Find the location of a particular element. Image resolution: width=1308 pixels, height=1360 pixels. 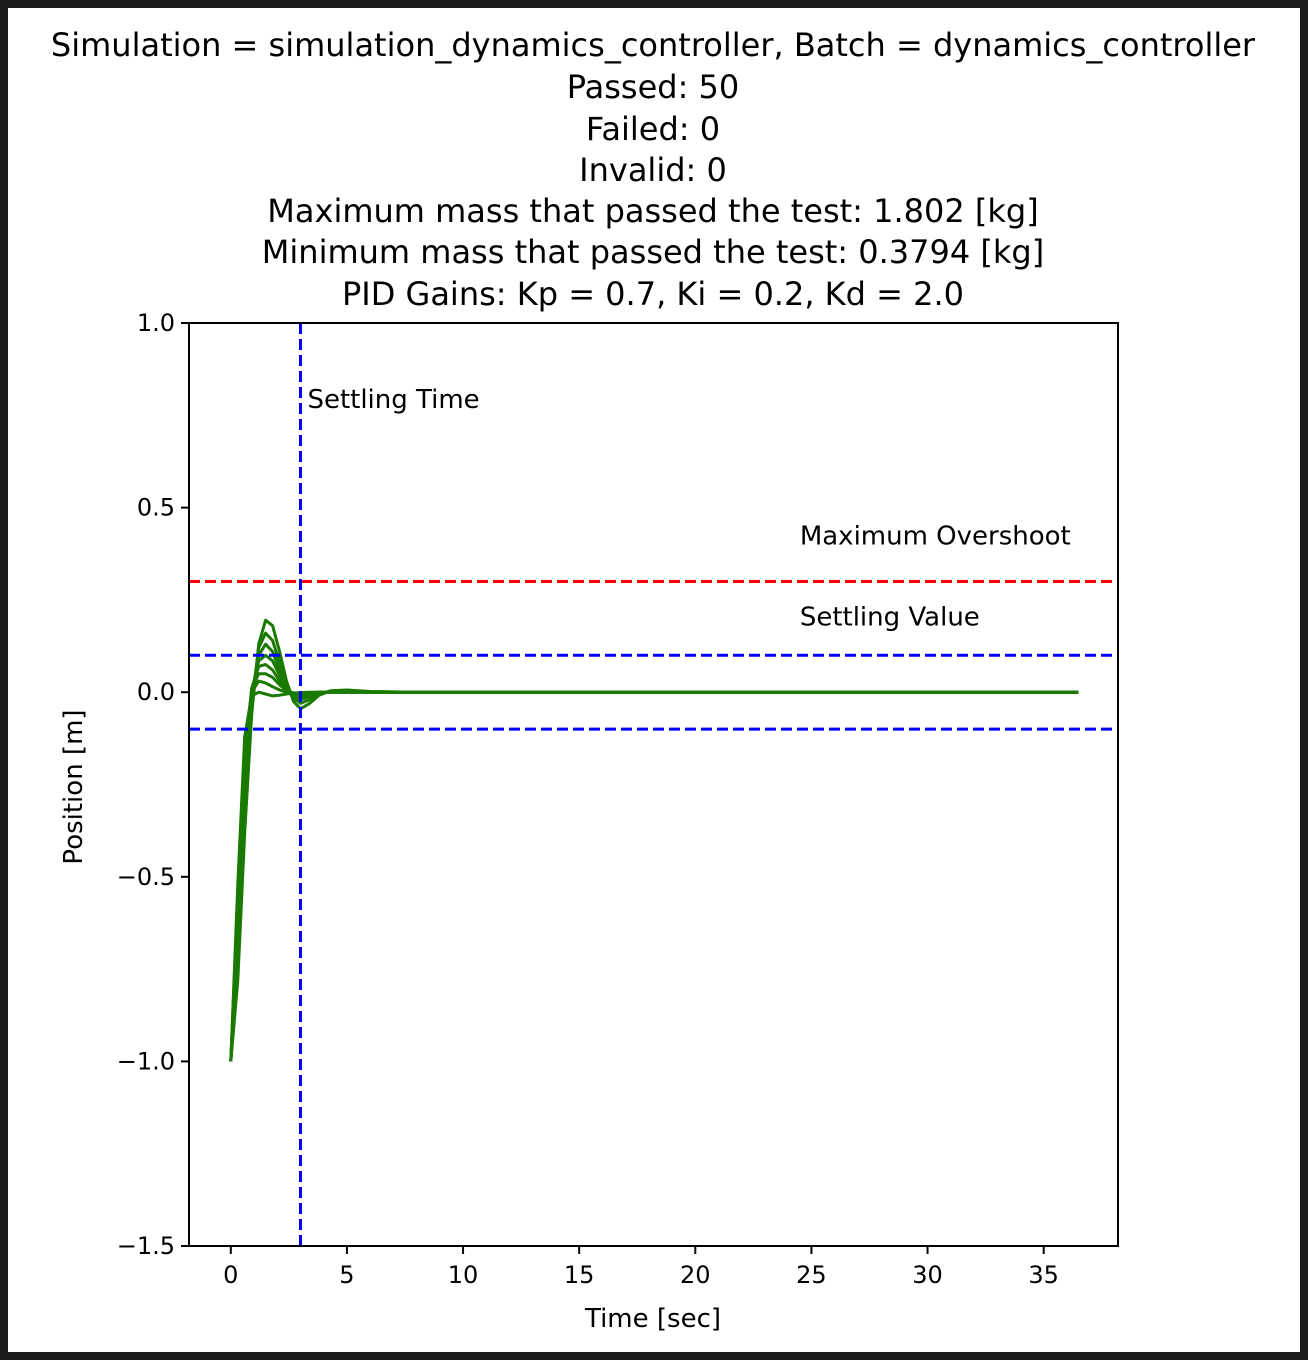

y-axis-label: Position [m] is located at coordinates (74, 786).